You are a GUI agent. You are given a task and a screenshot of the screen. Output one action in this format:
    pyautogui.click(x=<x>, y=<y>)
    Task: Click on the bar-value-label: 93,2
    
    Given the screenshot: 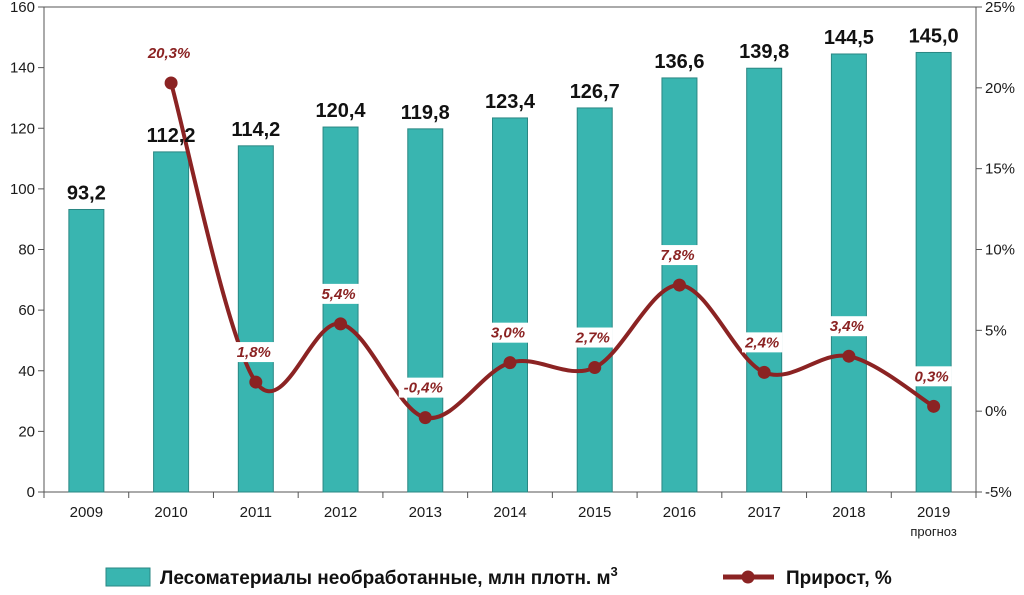 What is the action you would take?
    pyautogui.click(x=86, y=193)
    